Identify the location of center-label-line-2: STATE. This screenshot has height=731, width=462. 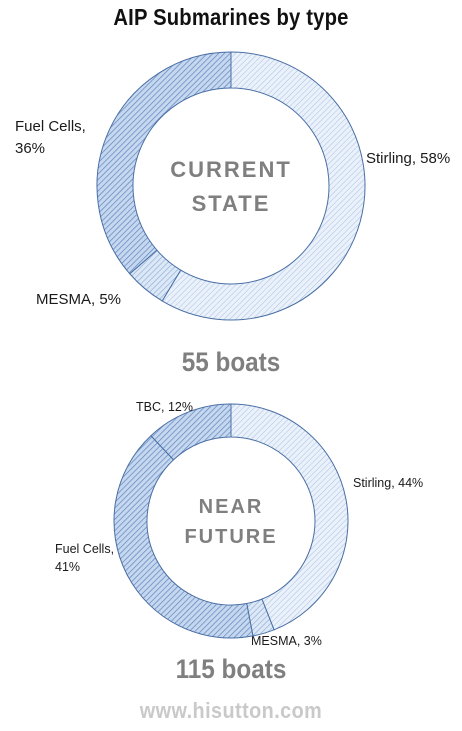
(231, 203).